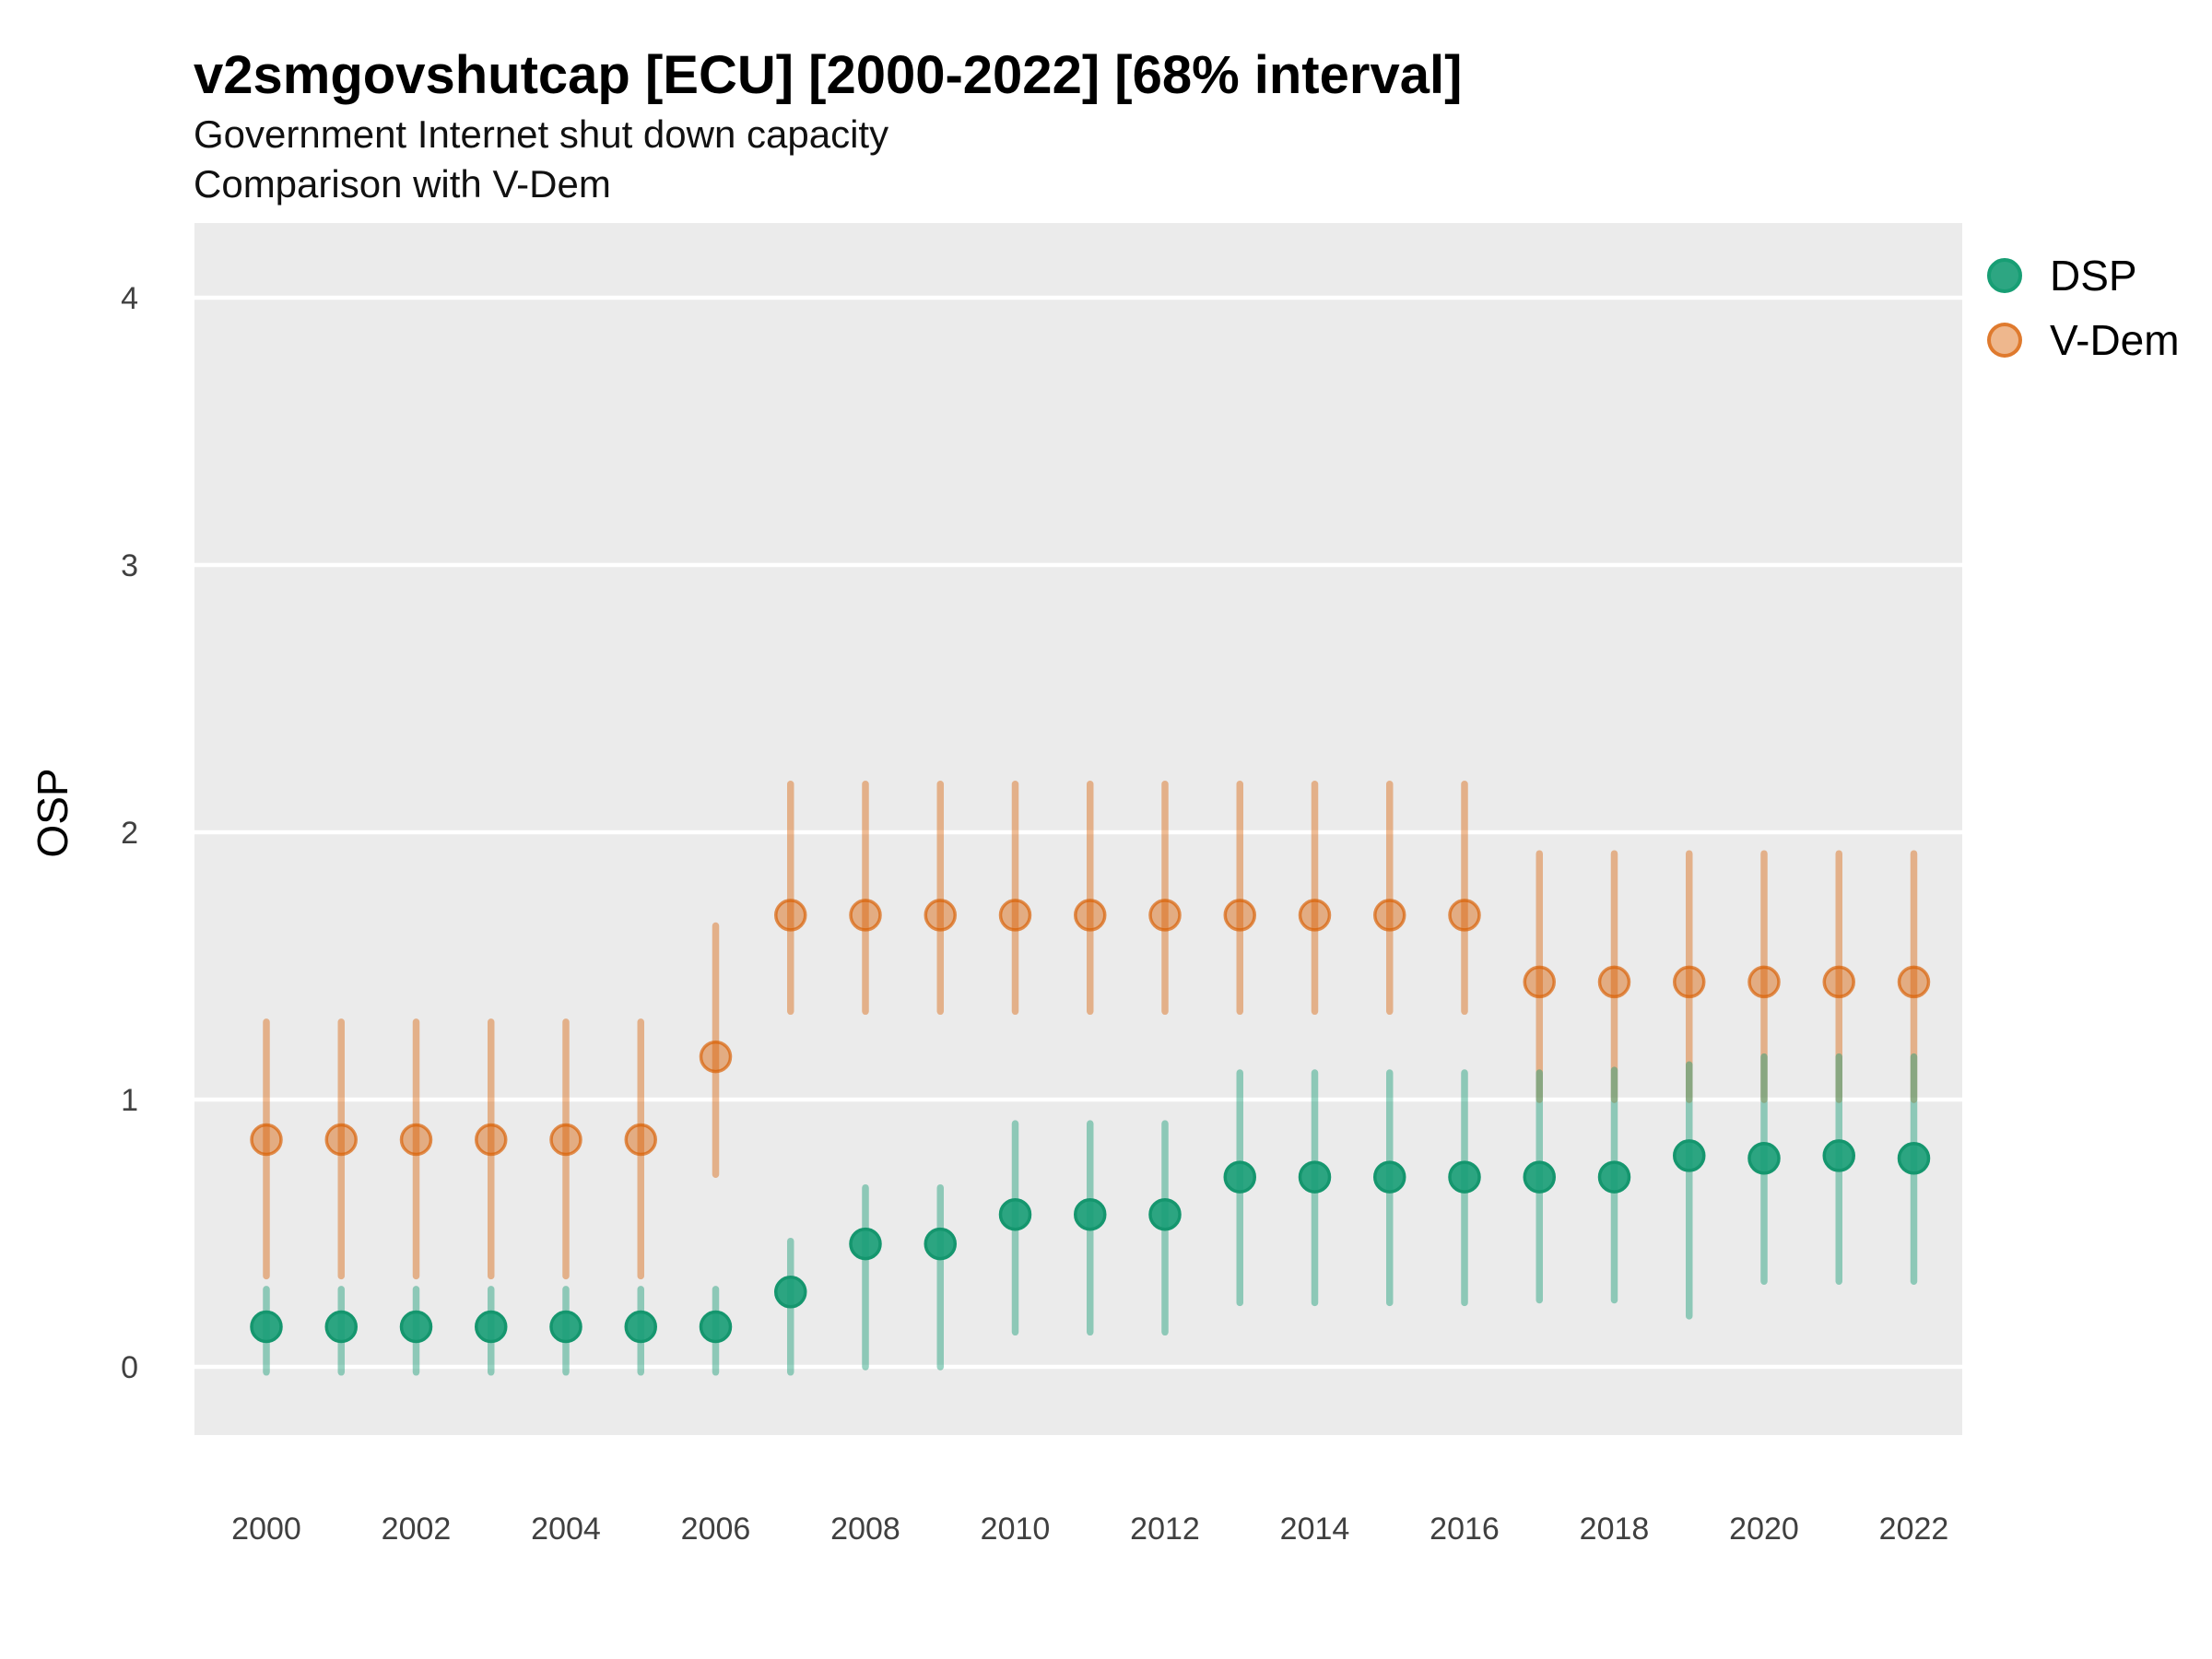 This screenshot has height=1659, width=2212. Describe the element at coordinates (1615, 1529) in the screenshot. I see `x-tick-label: 2018` at that location.